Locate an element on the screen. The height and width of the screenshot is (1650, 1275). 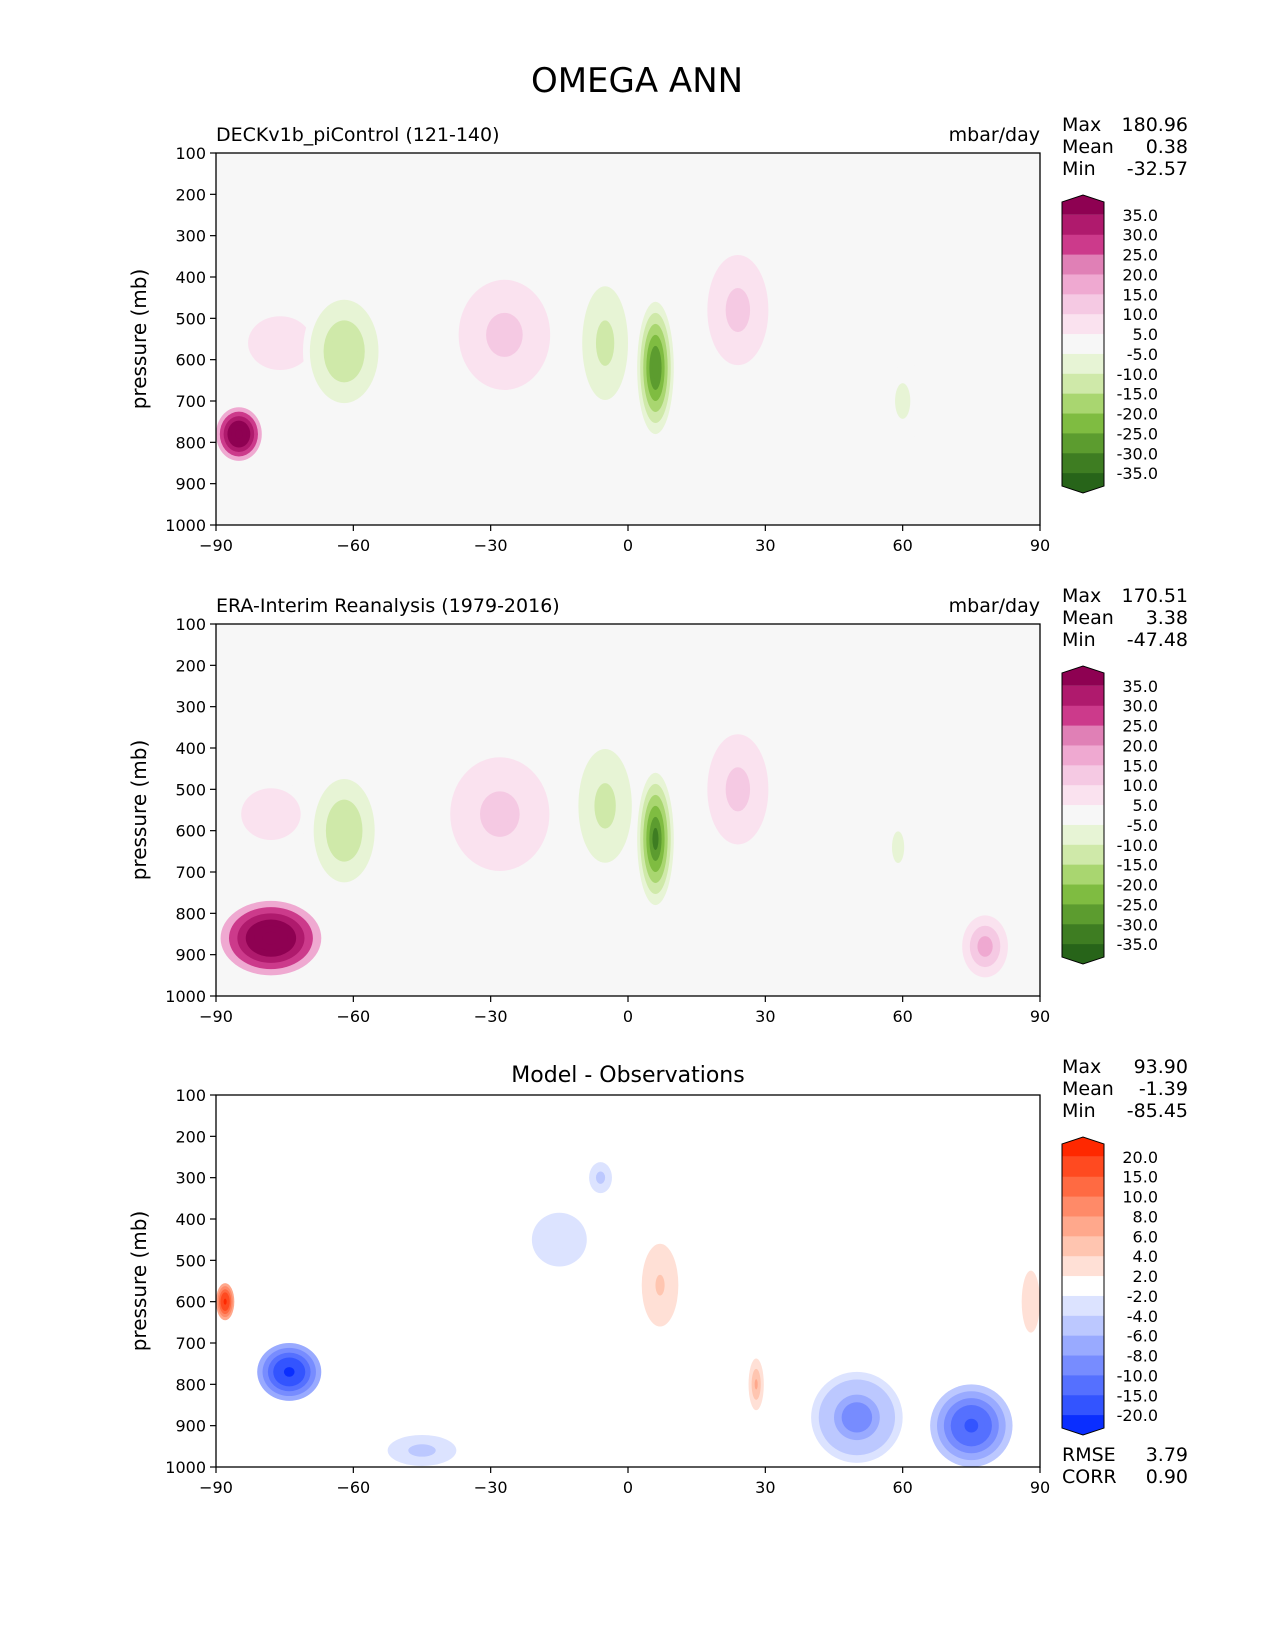
x-tick-label: −60 is located at coordinates (353, 1016).